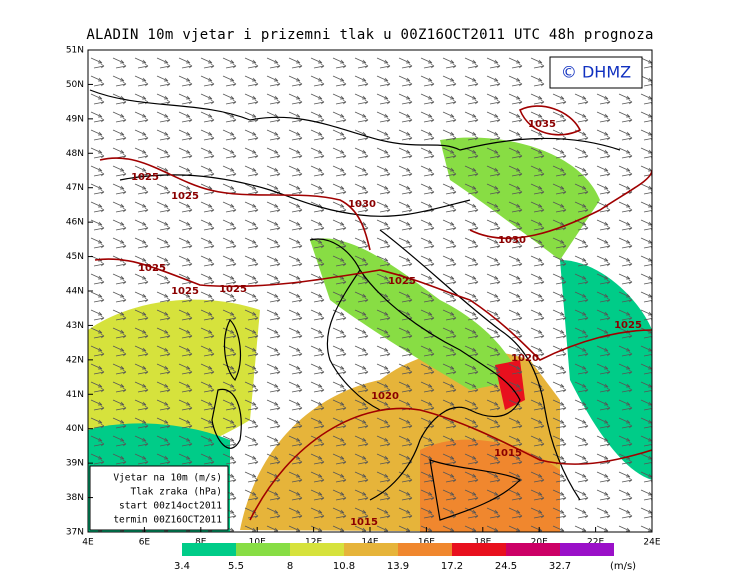 The image size is (740, 582). I want to click on colorbar-label: 24.5, so click(506, 566).